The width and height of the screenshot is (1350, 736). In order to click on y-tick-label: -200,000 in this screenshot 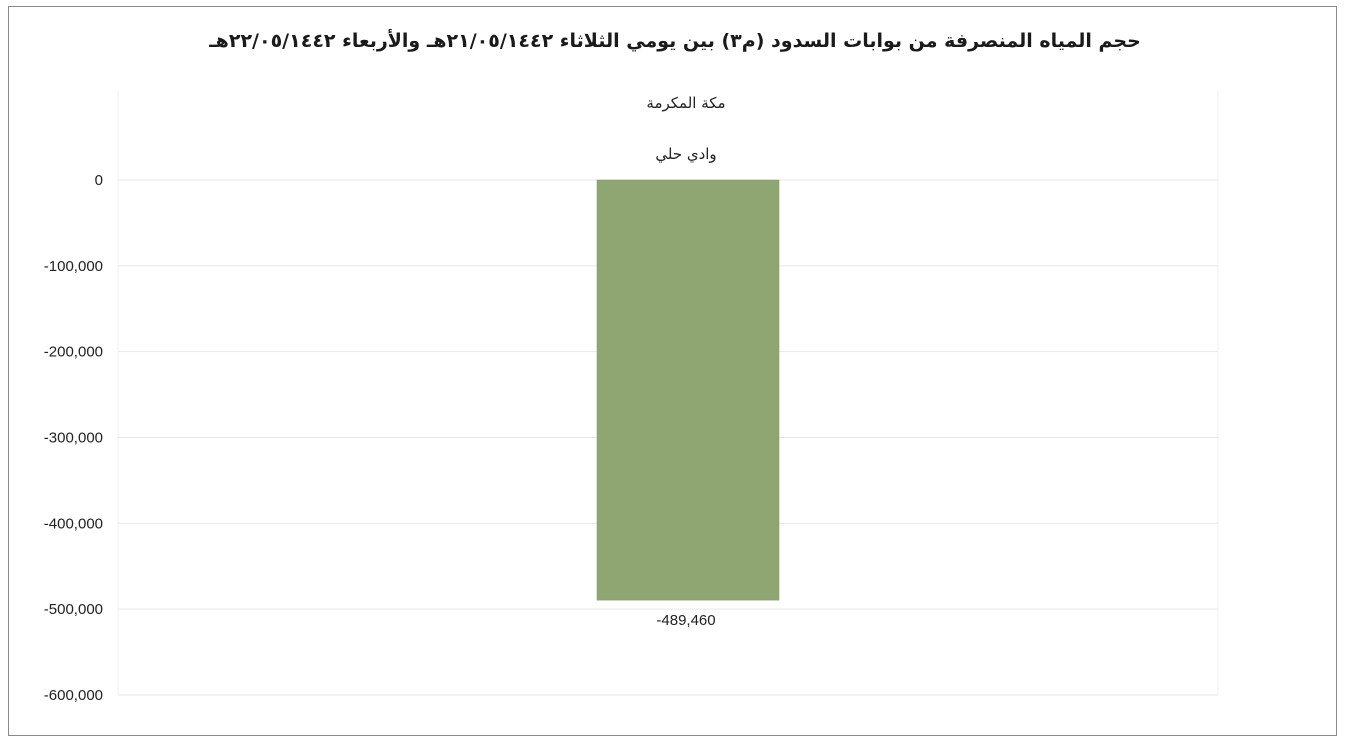, I will do `click(73, 352)`.